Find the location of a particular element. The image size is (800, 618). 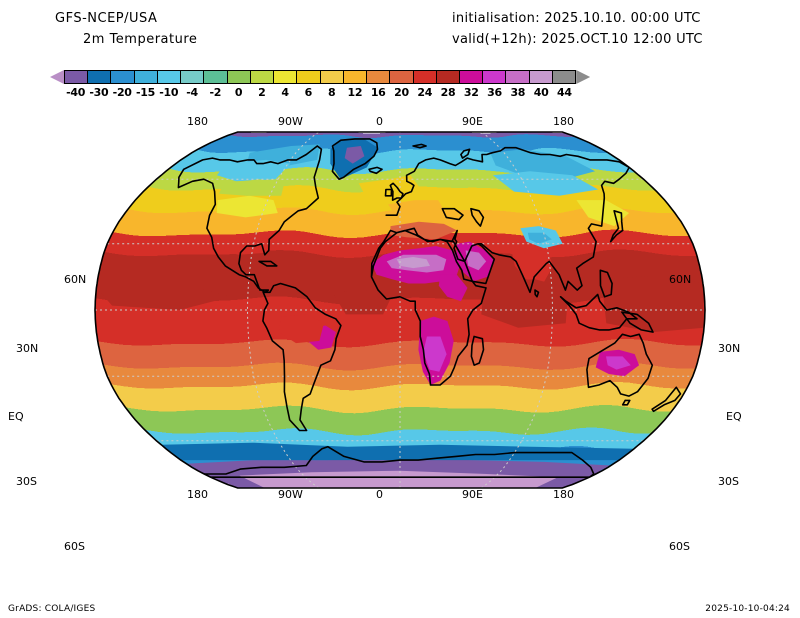

colorbar-tick: -4 is located at coordinates (192, 92).